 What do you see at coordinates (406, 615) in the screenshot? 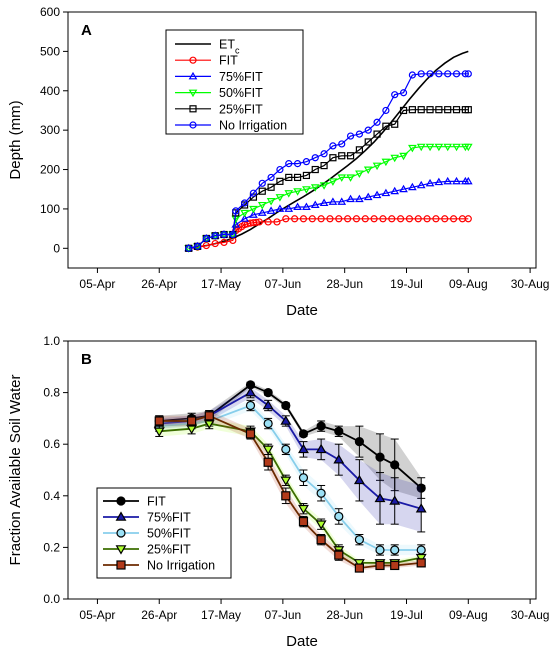
I see `x-tick-label: 19-Jul` at bounding box center [406, 615].